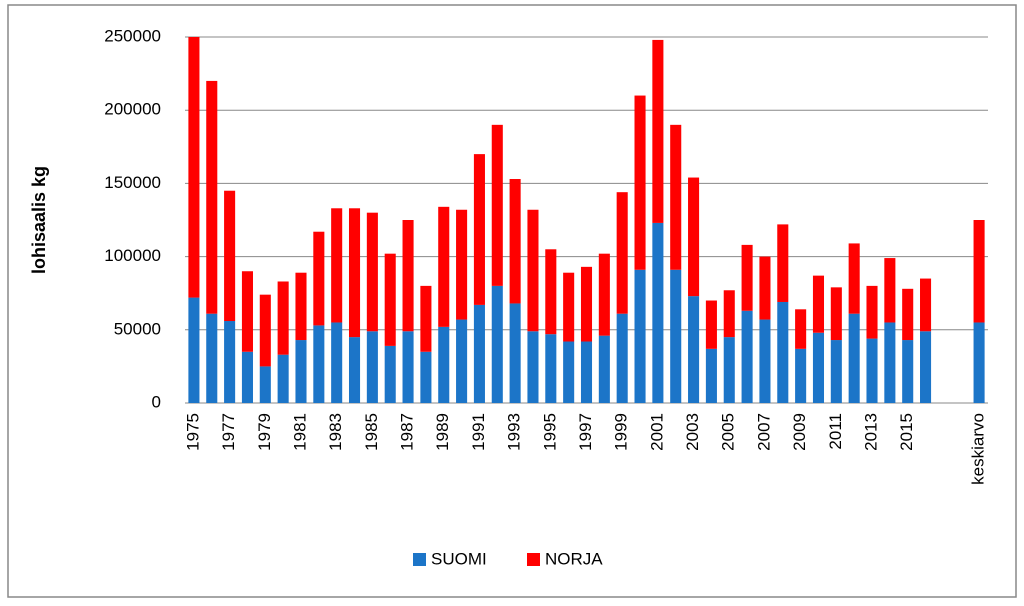 The height and width of the screenshot is (606, 1024). I want to click on x-tick-label: 2011, so click(835, 431).